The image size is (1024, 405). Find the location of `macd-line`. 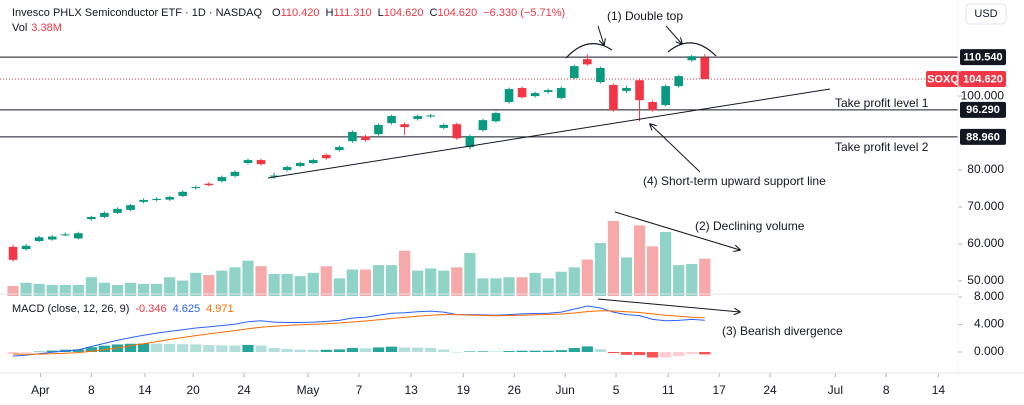

macd-line is located at coordinates (359, 331).